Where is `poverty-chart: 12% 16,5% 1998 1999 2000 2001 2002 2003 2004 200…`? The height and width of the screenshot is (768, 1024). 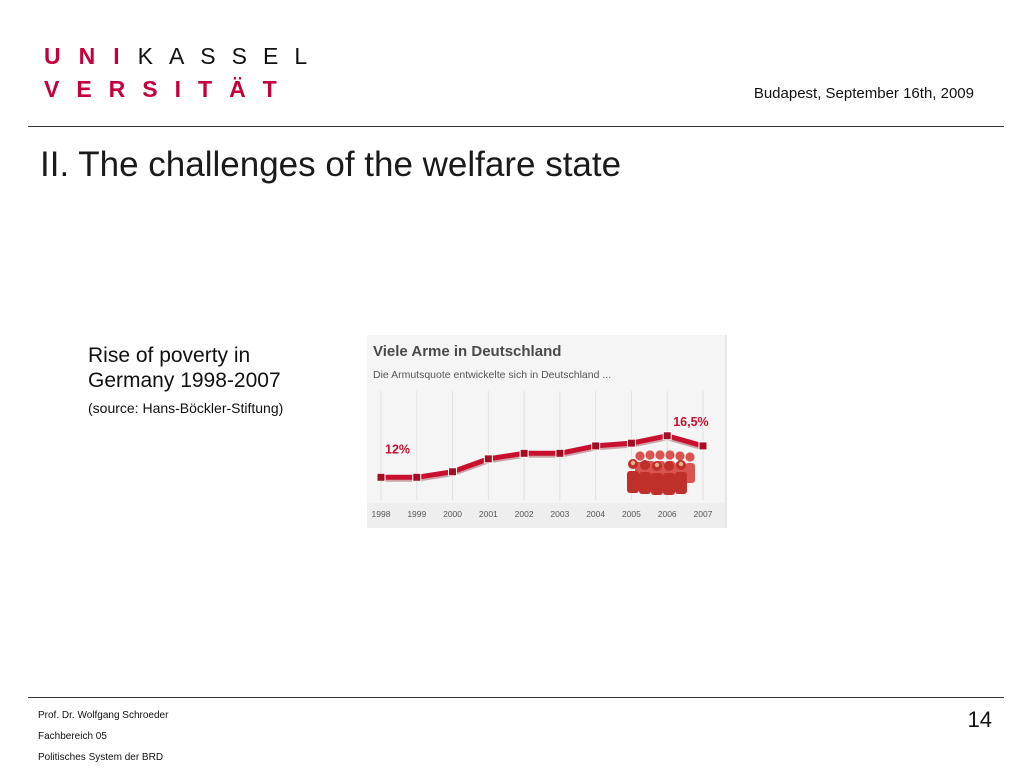 poverty-chart: 12% 16,5% 1998 1999 2000 2001 2002 2003 2004 200… is located at coordinates (547, 431).